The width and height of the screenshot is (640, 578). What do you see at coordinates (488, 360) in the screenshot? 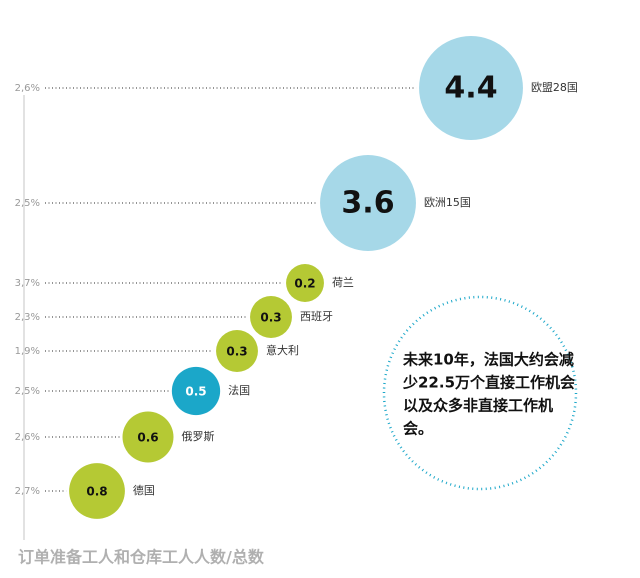
I see `annotation-line: 未来10年，法国大约会减` at bounding box center [488, 360].